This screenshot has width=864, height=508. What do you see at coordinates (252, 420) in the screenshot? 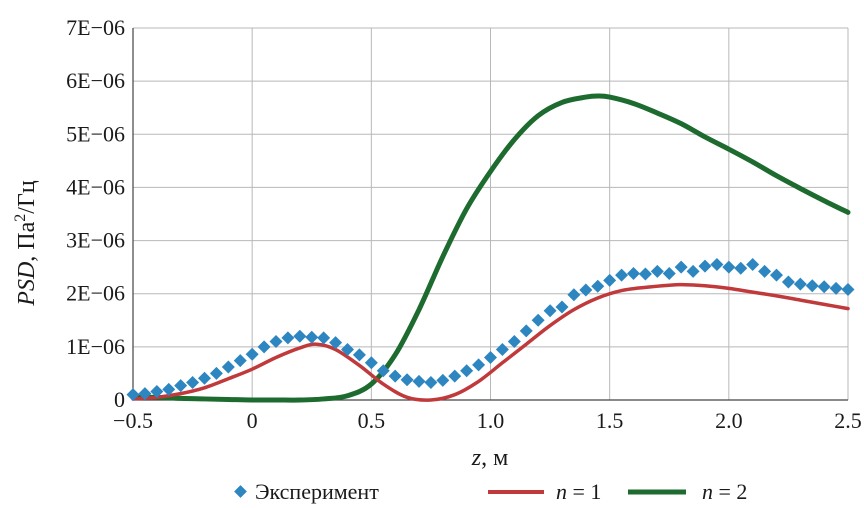
I see `x-tick-label: 0` at bounding box center [252, 420].